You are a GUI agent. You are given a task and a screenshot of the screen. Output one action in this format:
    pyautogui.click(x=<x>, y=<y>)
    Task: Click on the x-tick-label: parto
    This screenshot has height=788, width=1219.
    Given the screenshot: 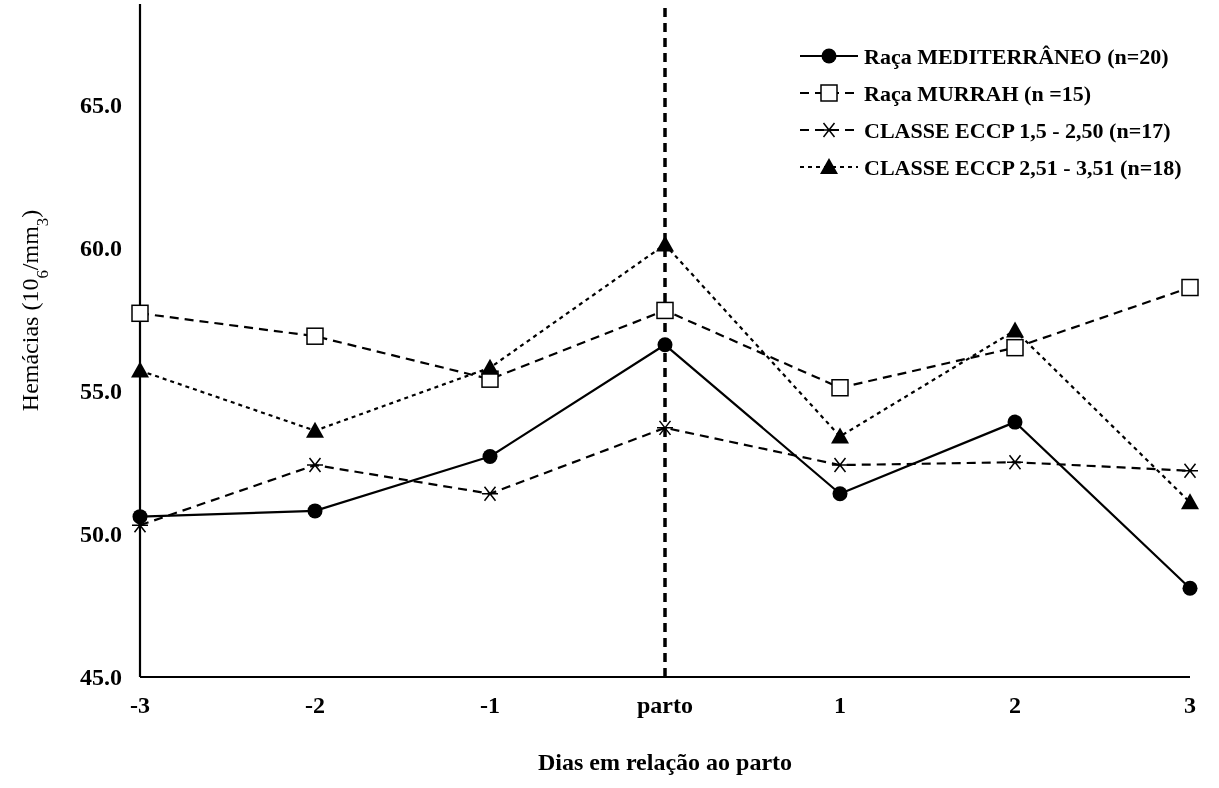 What is the action you would take?
    pyautogui.click(x=665, y=705)
    